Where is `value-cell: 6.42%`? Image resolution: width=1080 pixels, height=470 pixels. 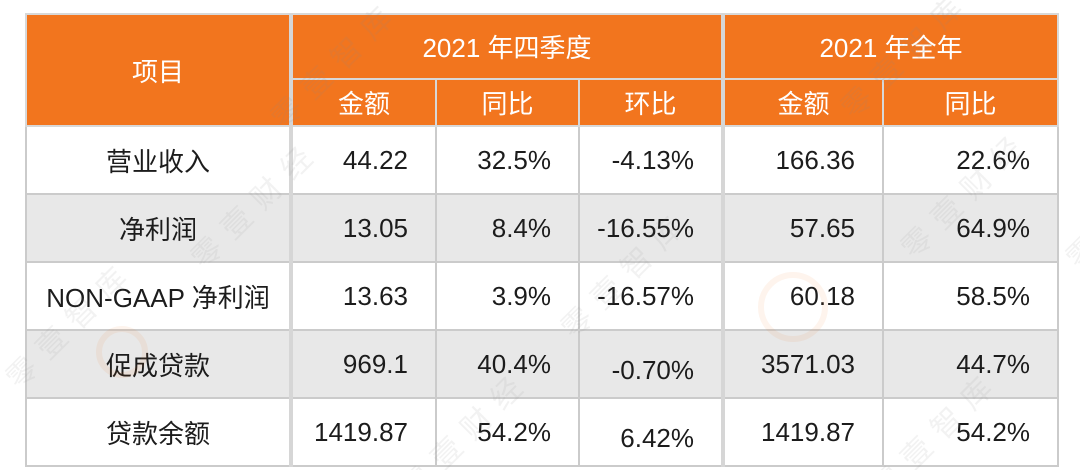 value-cell: 6.42% is located at coordinates (651, 432).